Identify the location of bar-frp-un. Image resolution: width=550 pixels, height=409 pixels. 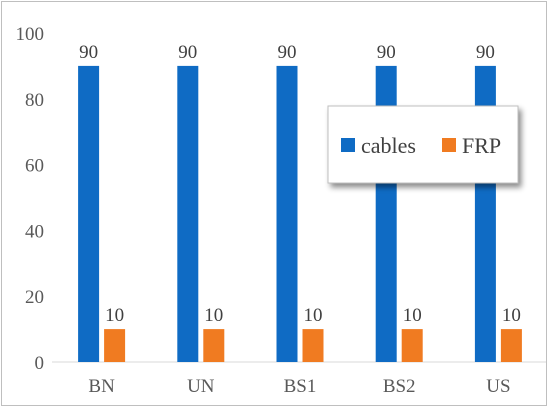
(214, 345).